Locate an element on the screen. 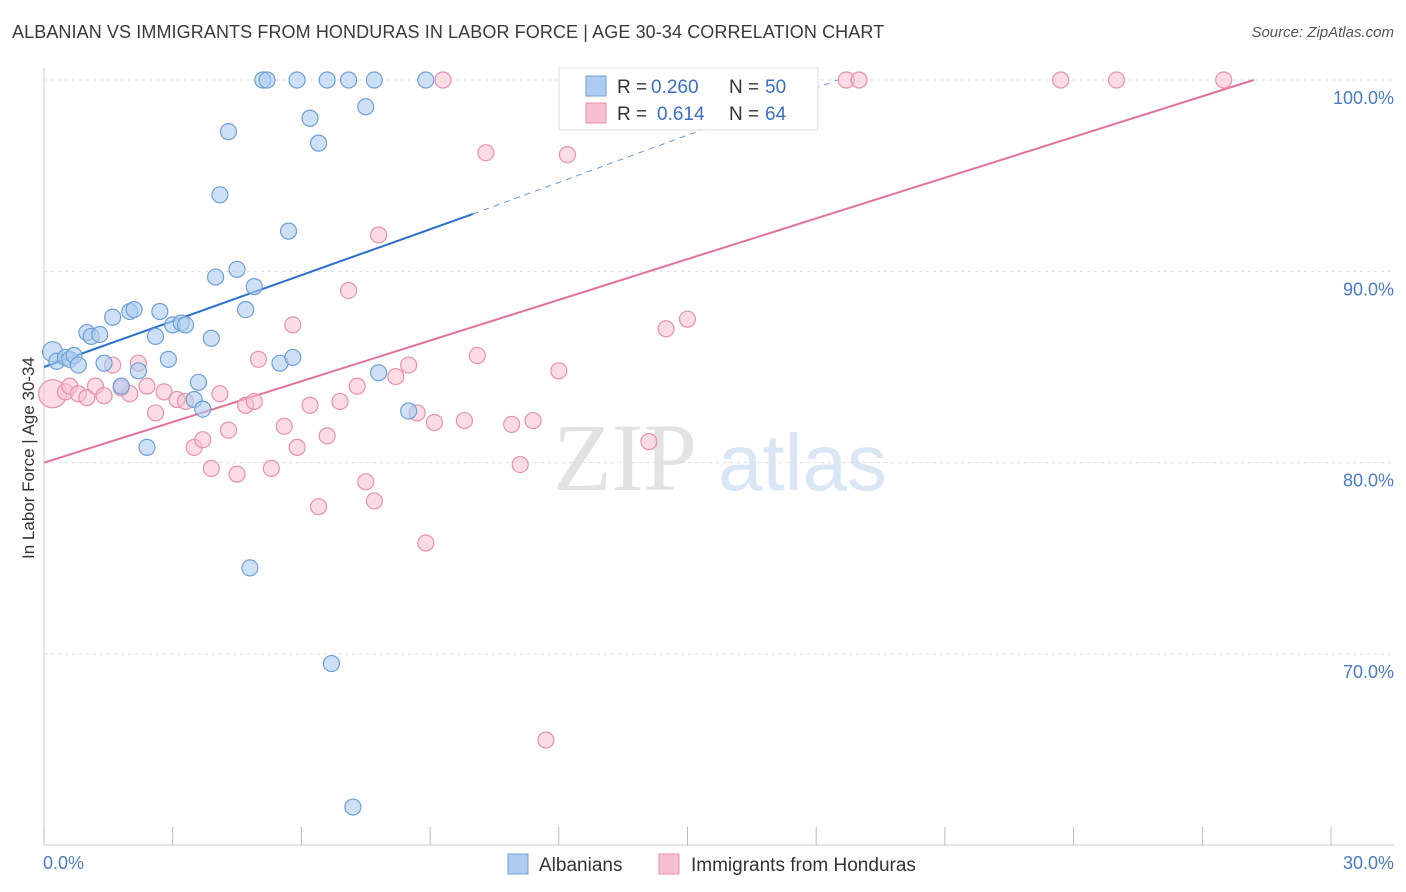  bottom-legend-honduras: Immigrants from Honduras is located at coordinates (803, 865).